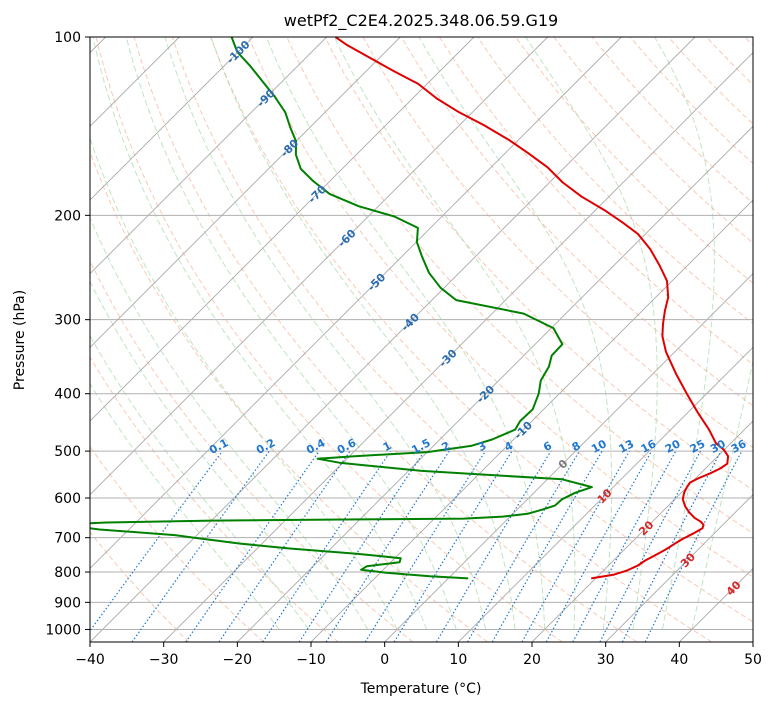 The image size is (775, 708). I want to click on y-axis-title: Pressure (hPa), so click(20, 340).